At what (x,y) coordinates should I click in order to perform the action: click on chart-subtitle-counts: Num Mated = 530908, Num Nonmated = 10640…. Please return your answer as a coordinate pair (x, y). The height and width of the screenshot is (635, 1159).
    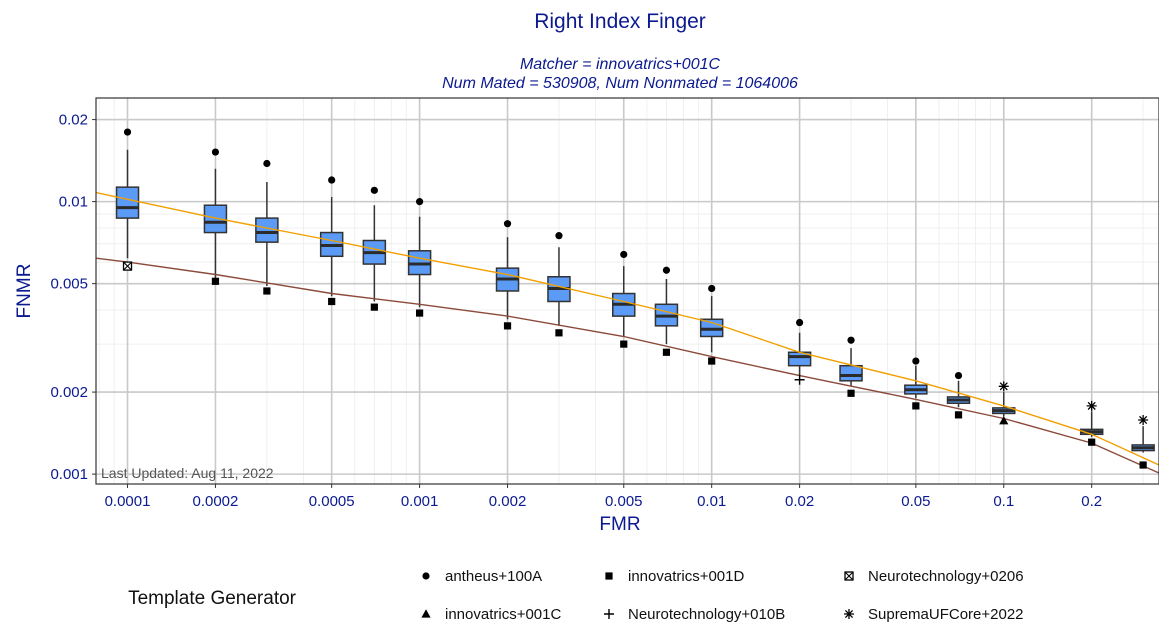
    Looking at the image, I should click on (620, 83).